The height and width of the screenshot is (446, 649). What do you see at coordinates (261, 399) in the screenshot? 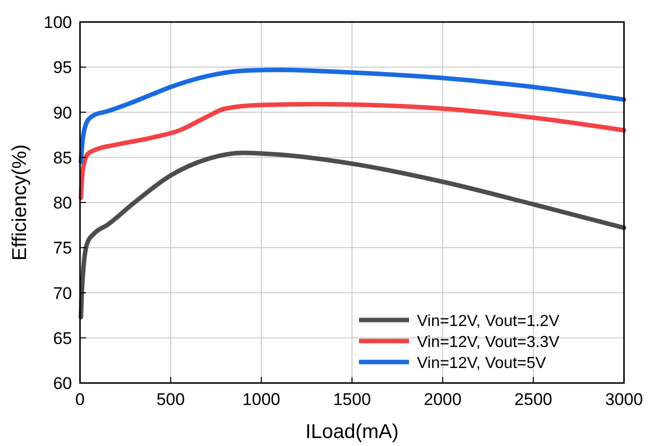
I see `x-tick-label: 1000` at bounding box center [261, 399].